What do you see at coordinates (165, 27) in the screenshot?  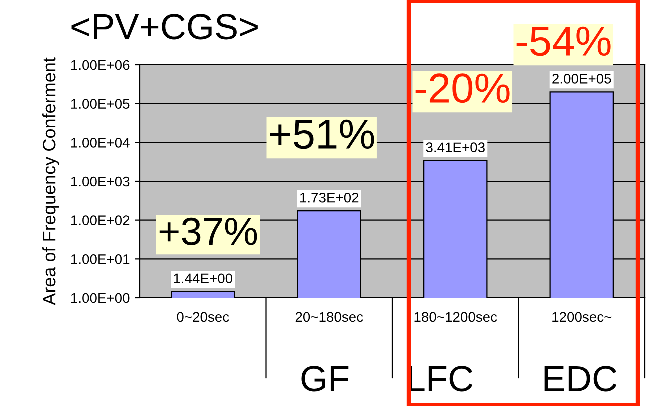 I see `chart-title: <PV+CGS>` at bounding box center [165, 27].